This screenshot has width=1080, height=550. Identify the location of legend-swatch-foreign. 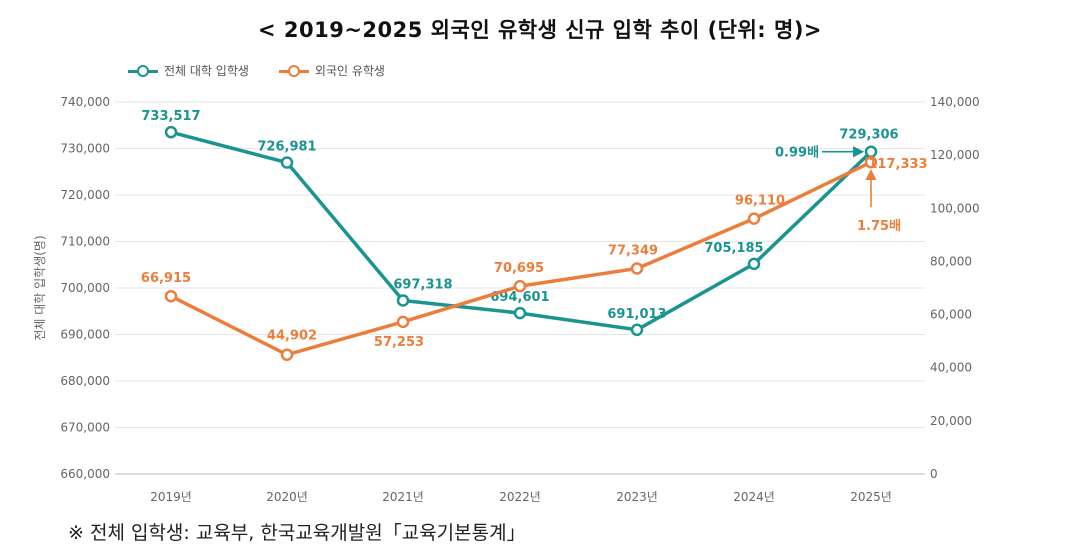
(293, 70).